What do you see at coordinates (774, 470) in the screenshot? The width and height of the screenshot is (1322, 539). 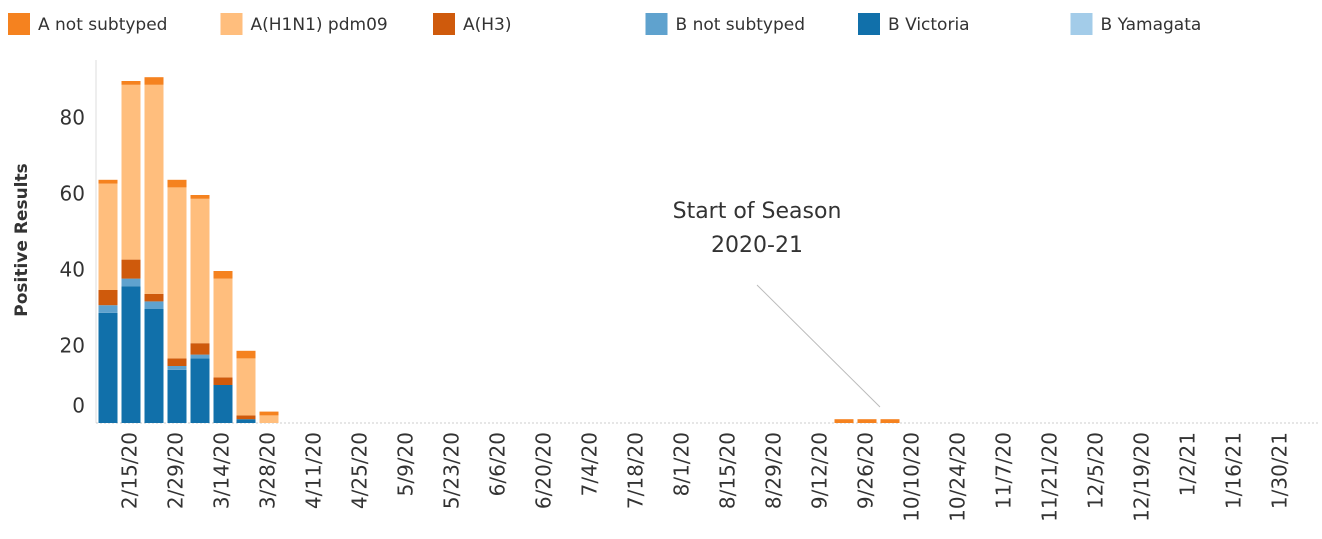 I see `x-tick-label: 8/29/20` at bounding box center [774, 470].